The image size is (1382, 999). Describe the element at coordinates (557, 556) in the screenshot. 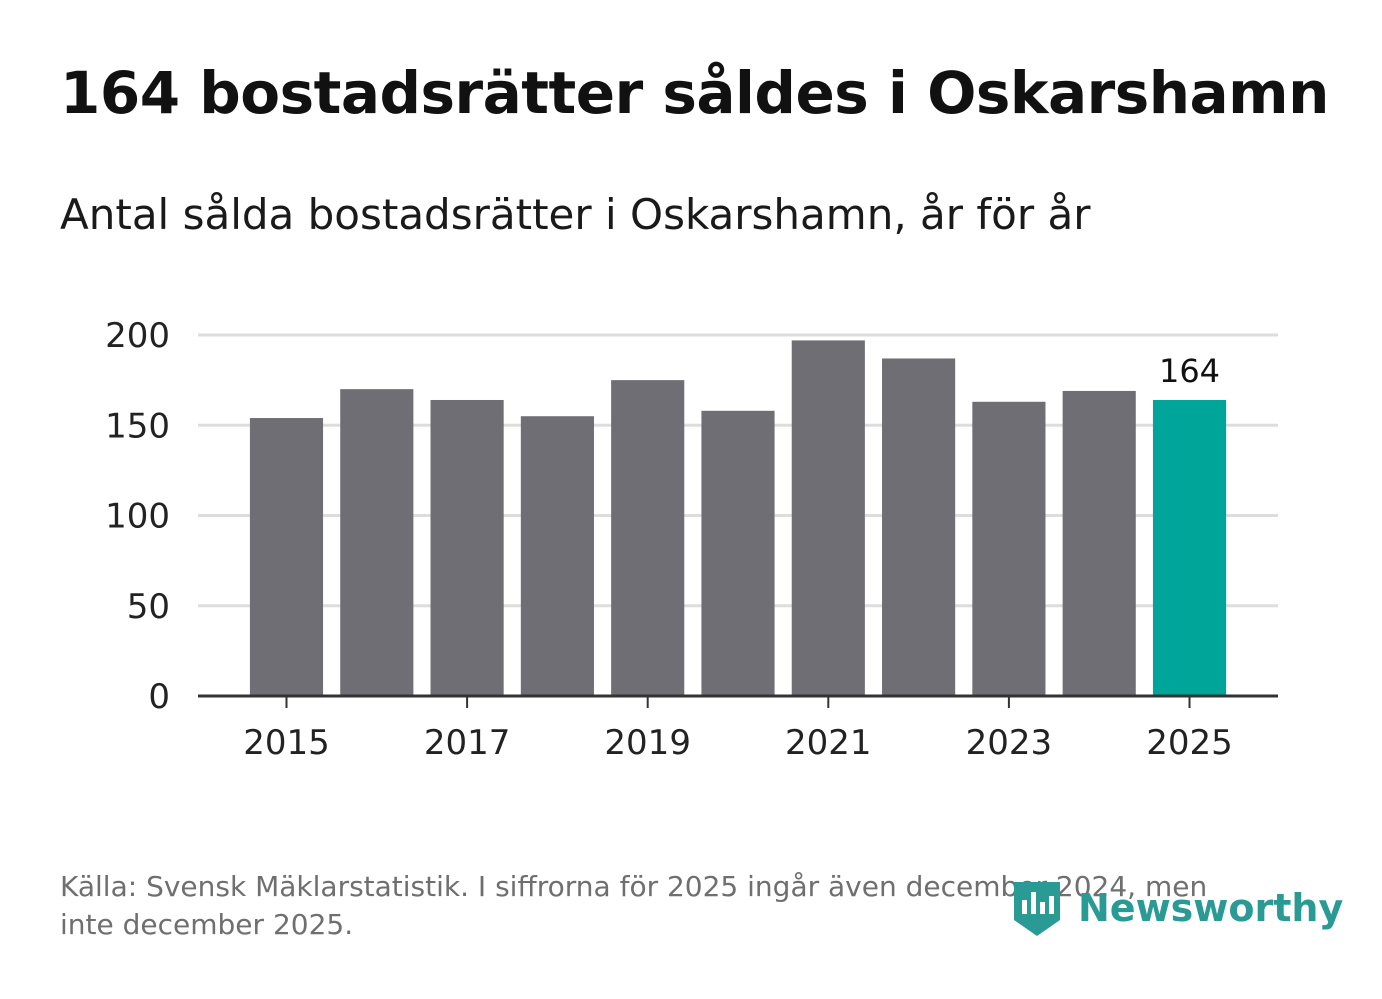

I see `bar-2018` at that location.